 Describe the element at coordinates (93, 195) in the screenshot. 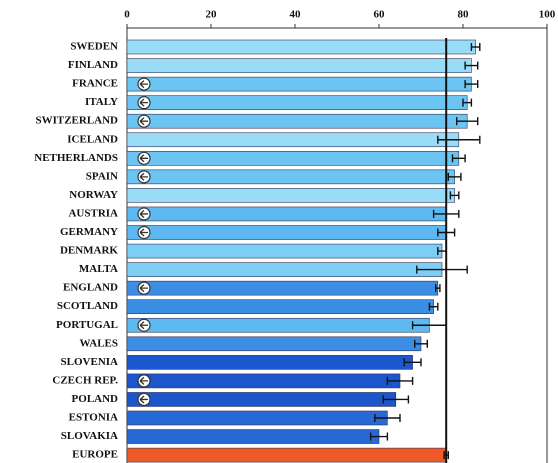

I see `y-tick-label: NORWAY` at that location.